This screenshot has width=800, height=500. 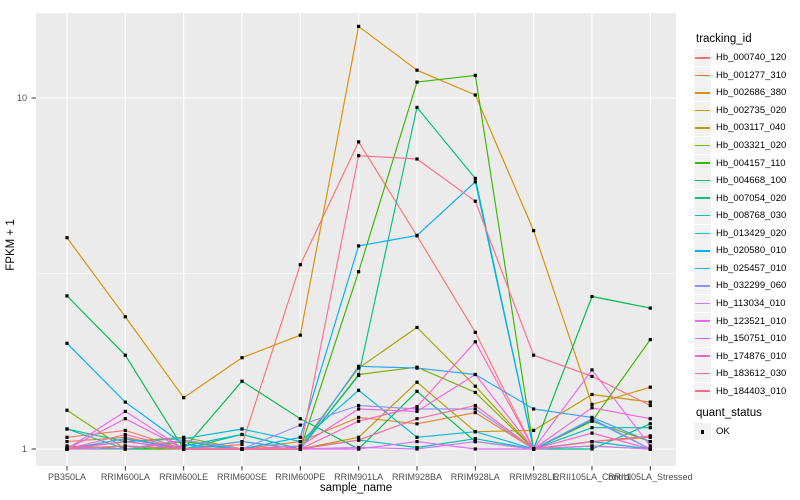 I want to click on legend-item-Hb_025457_010: Hb_025457_010, so click(x=740, y=268).